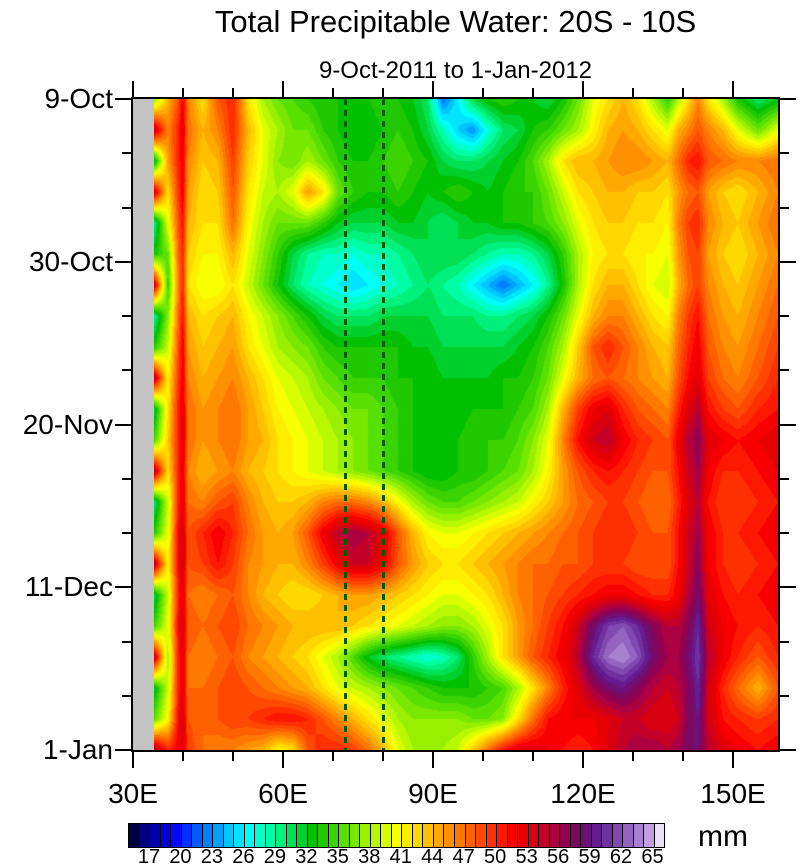 The width and height of the screenshot is (801, 867). What do you see at coordinates (583, 793) in the screenshot?
I see `x-tick-label: 120E` at bounding box center [583, 793].